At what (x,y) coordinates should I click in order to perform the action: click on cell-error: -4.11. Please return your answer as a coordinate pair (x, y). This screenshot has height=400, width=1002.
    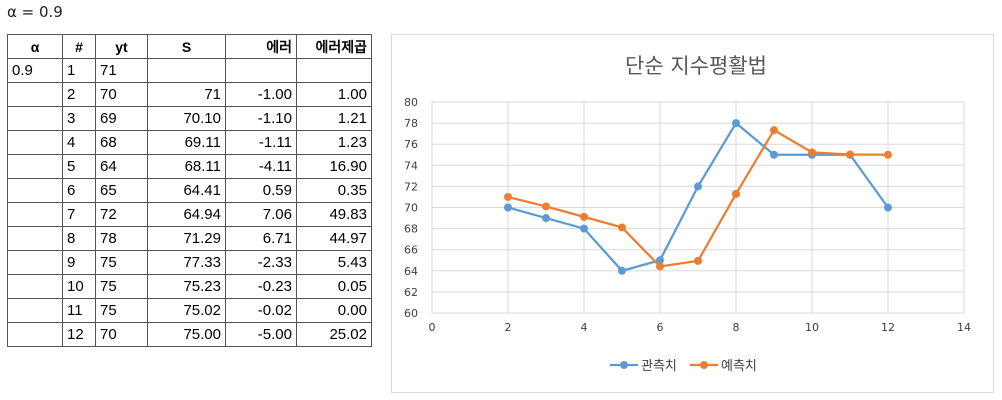
    Looking at the image, I should click on (261, 167).